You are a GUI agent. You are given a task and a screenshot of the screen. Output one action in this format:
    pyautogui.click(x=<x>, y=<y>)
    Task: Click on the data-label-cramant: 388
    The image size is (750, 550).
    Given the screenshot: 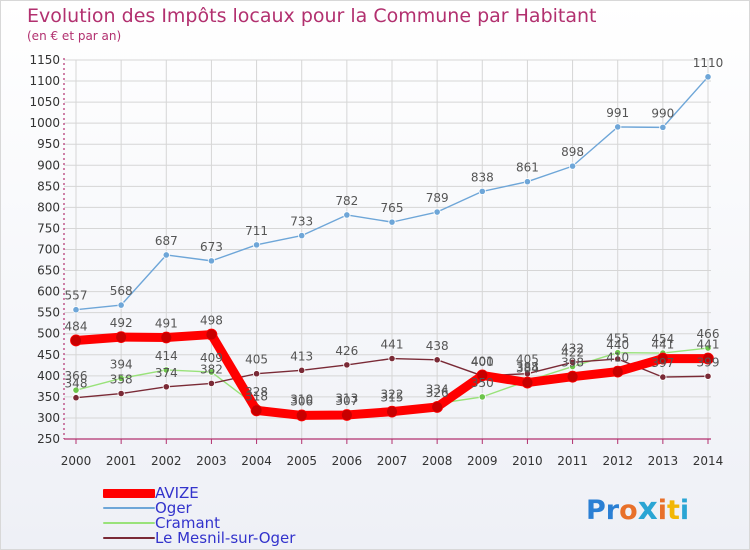 What is the action you would take?
    pyautogui.click(x=527, y=367)
    